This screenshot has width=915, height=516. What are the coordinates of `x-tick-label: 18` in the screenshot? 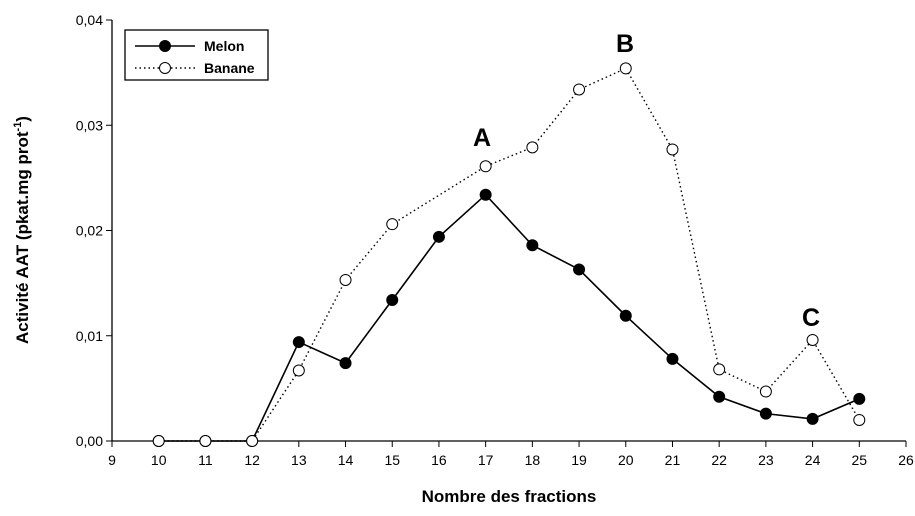 It's located at (533, 460).